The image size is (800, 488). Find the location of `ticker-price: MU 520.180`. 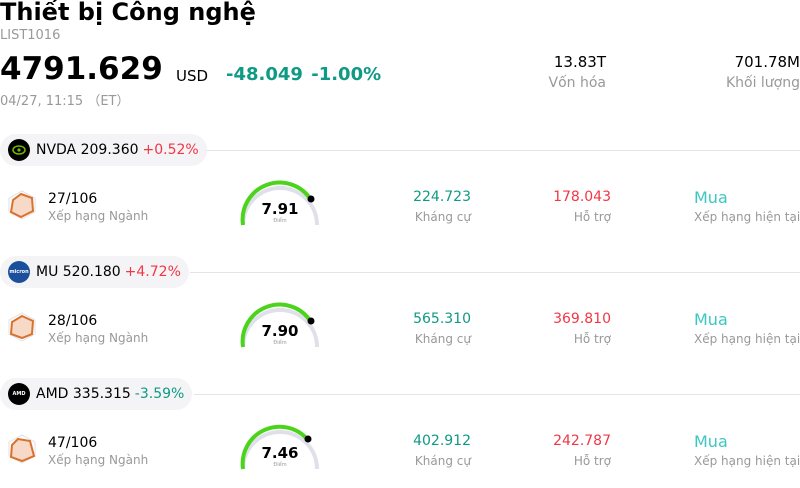

ticker-price: MU 520.180 is located at coordinates (78, 272).